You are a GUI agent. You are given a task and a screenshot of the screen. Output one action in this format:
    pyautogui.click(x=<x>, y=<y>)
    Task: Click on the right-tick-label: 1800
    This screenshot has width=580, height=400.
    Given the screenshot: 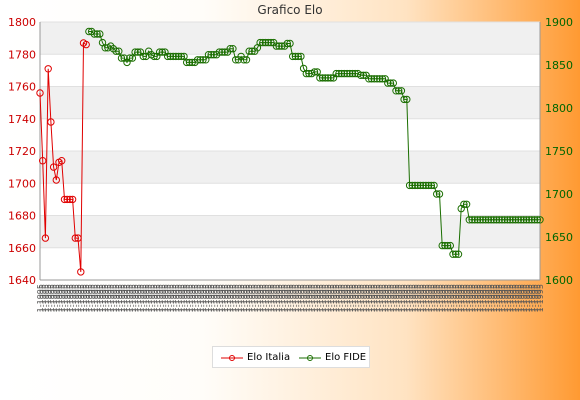 What is the action you would take?
    pyautogui.click(x=559, y=108)
    